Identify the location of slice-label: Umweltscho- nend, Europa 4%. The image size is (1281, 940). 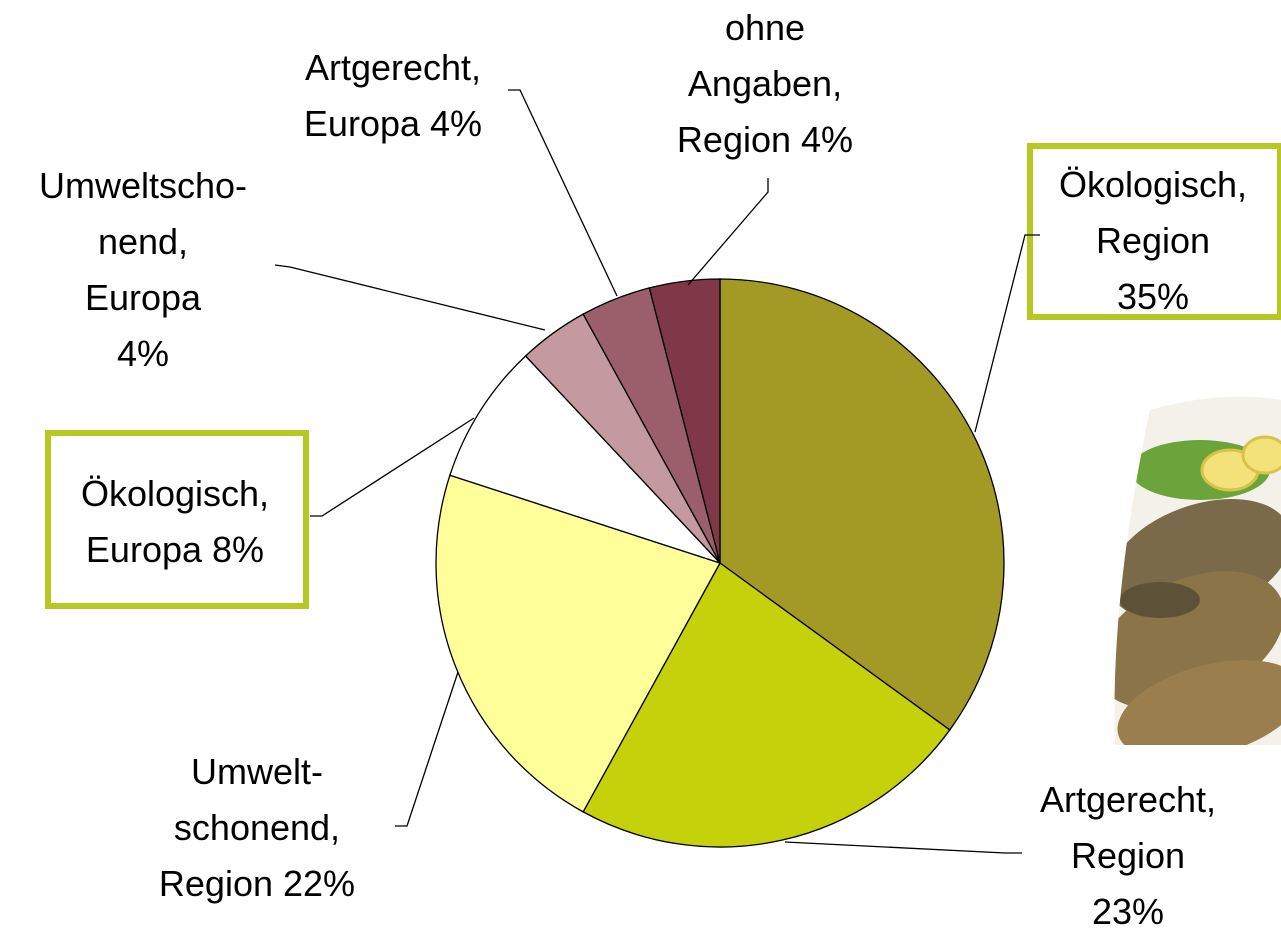
(146, 270).